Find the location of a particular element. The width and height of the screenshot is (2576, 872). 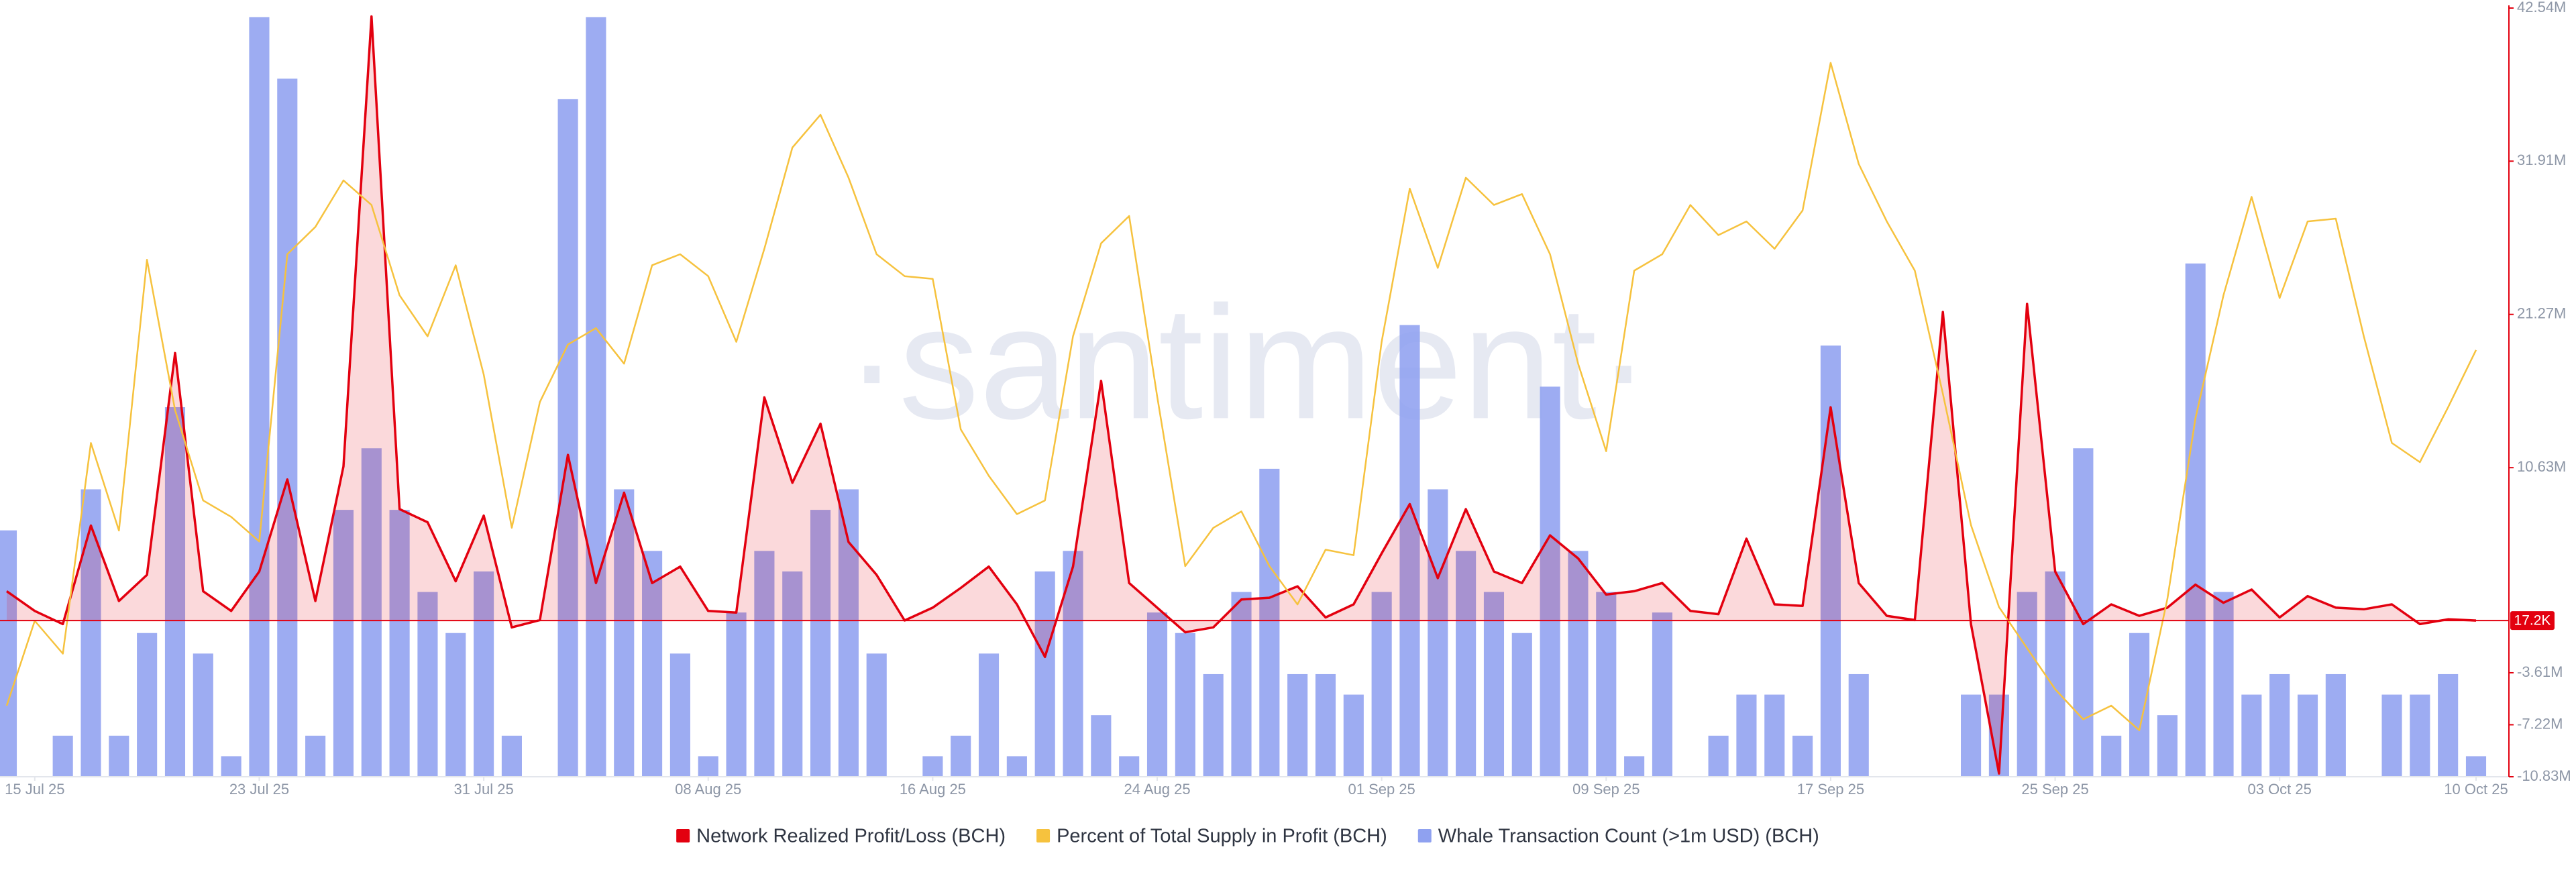

current-value-label: 17.2K is located at coordinates (2532, 621).